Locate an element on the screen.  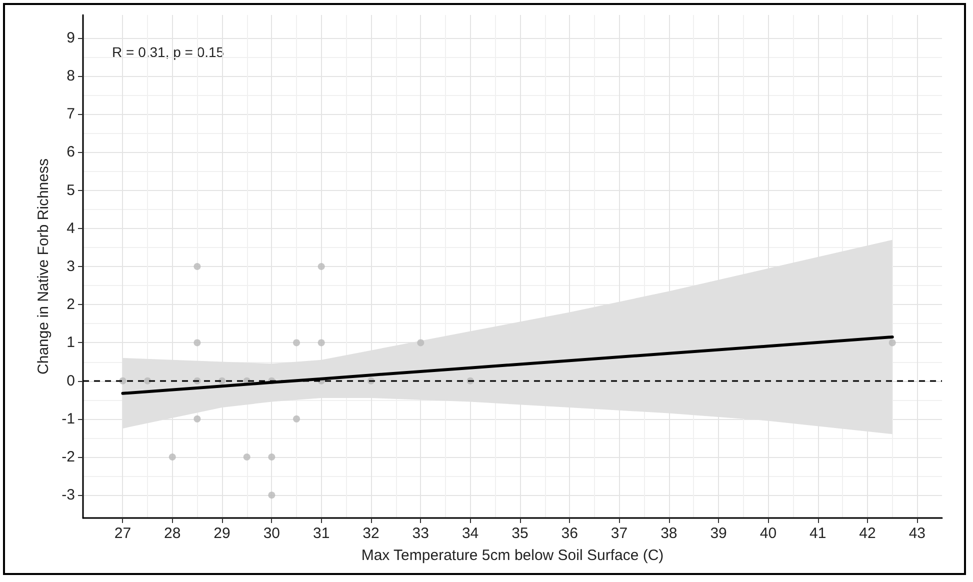
y-tick-label: 1 is located at coordinates (70, 343).